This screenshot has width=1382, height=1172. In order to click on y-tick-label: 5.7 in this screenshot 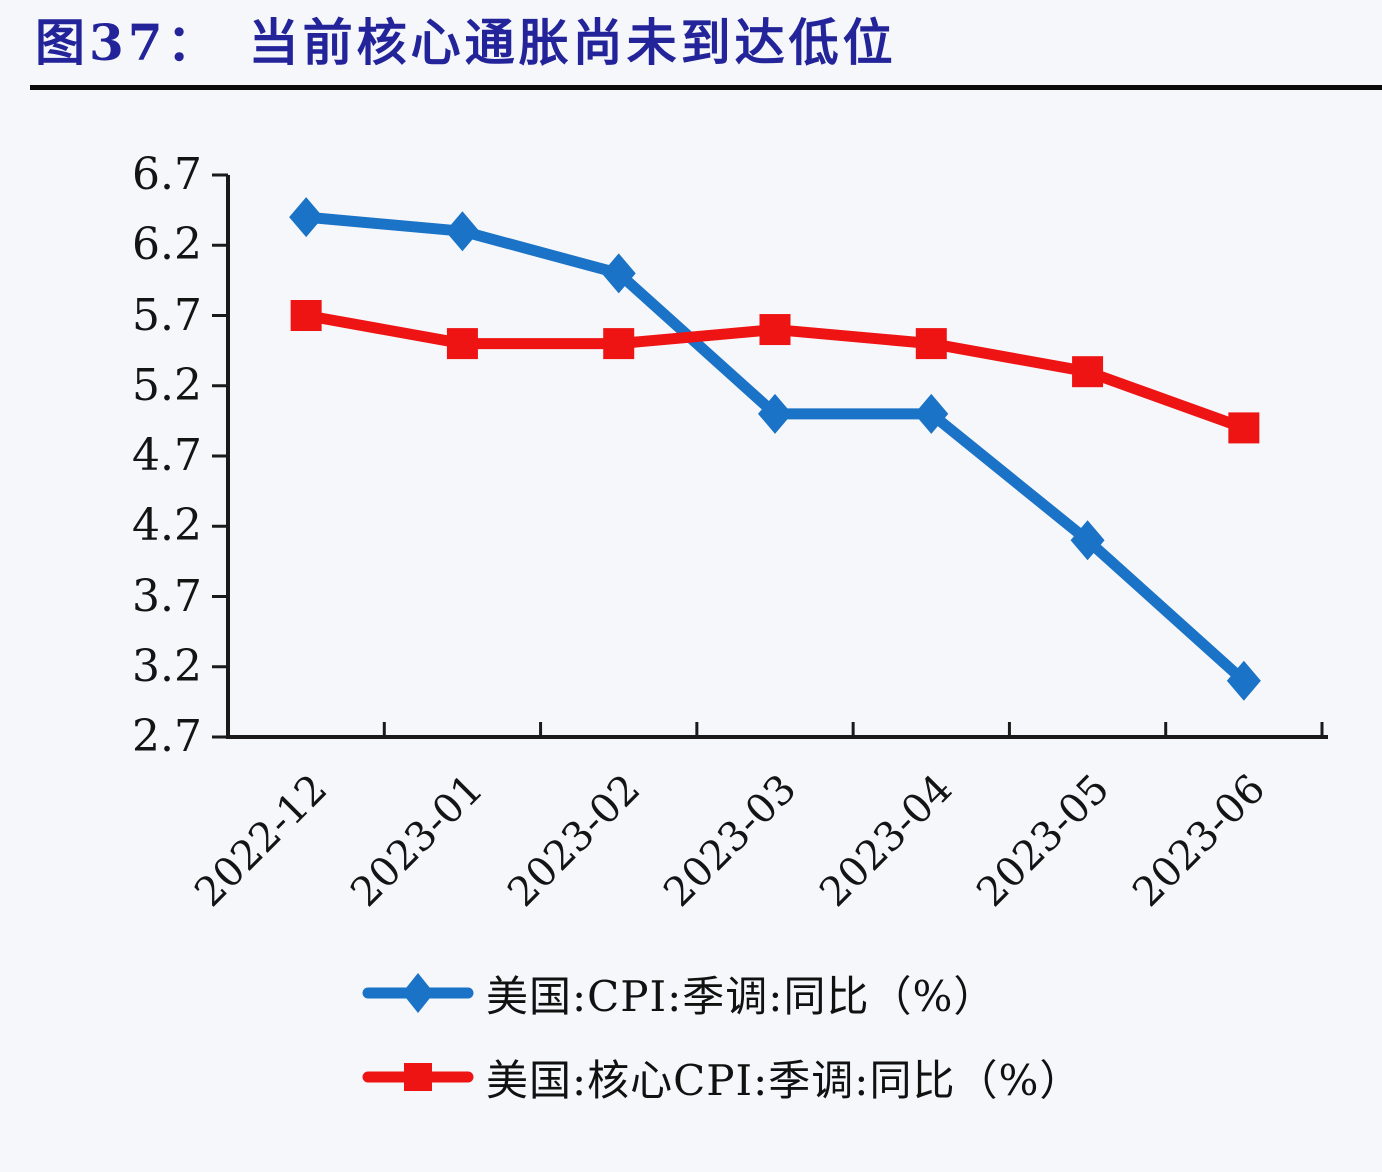, I will do `click(167, 315)`.